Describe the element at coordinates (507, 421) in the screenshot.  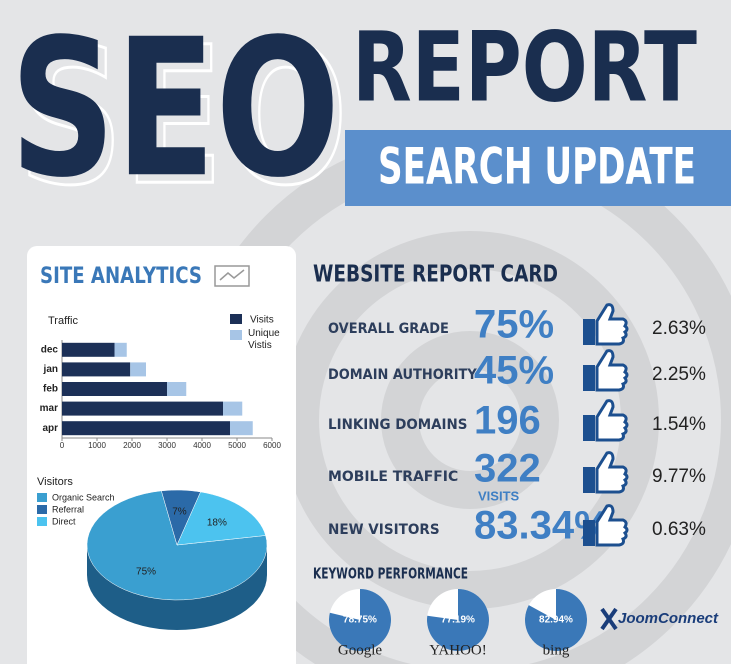
I see `row-value: 196` at that location.